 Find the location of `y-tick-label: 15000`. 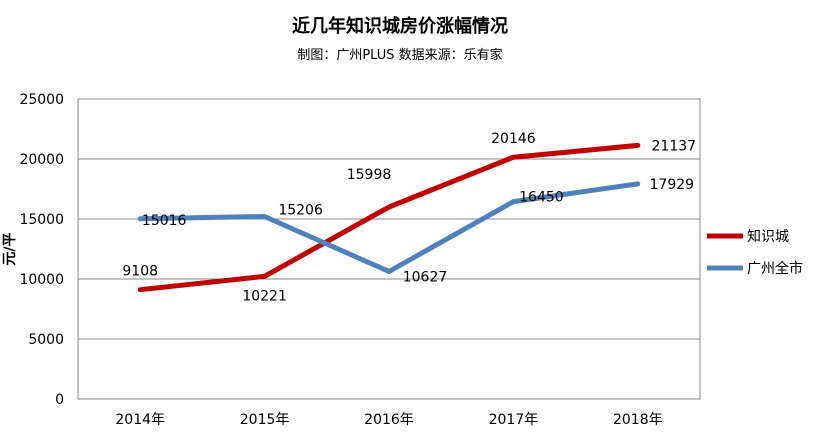

y-tick-label: 15000 is located at coordinates (41, 220).